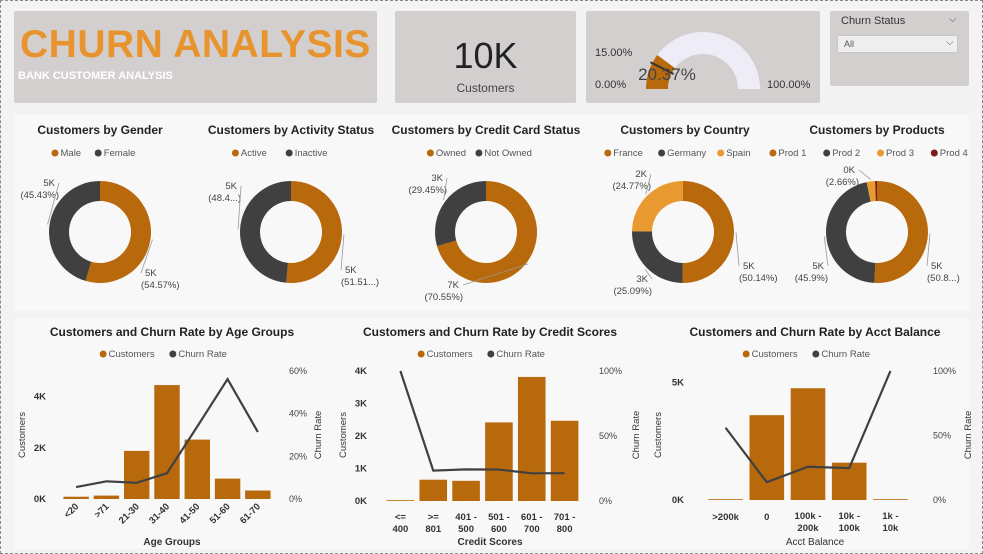  What do you see at coordinates (250, 513) in the screenshot?
I see `x-tick-label: 61-70` at bounding box center [250, 513].